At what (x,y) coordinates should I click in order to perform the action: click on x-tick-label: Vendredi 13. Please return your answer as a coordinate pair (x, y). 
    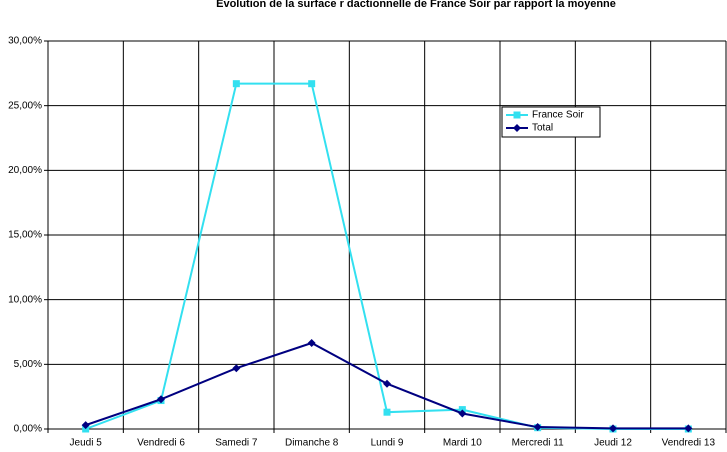
    Looking at the image, I should click on (689, 443).